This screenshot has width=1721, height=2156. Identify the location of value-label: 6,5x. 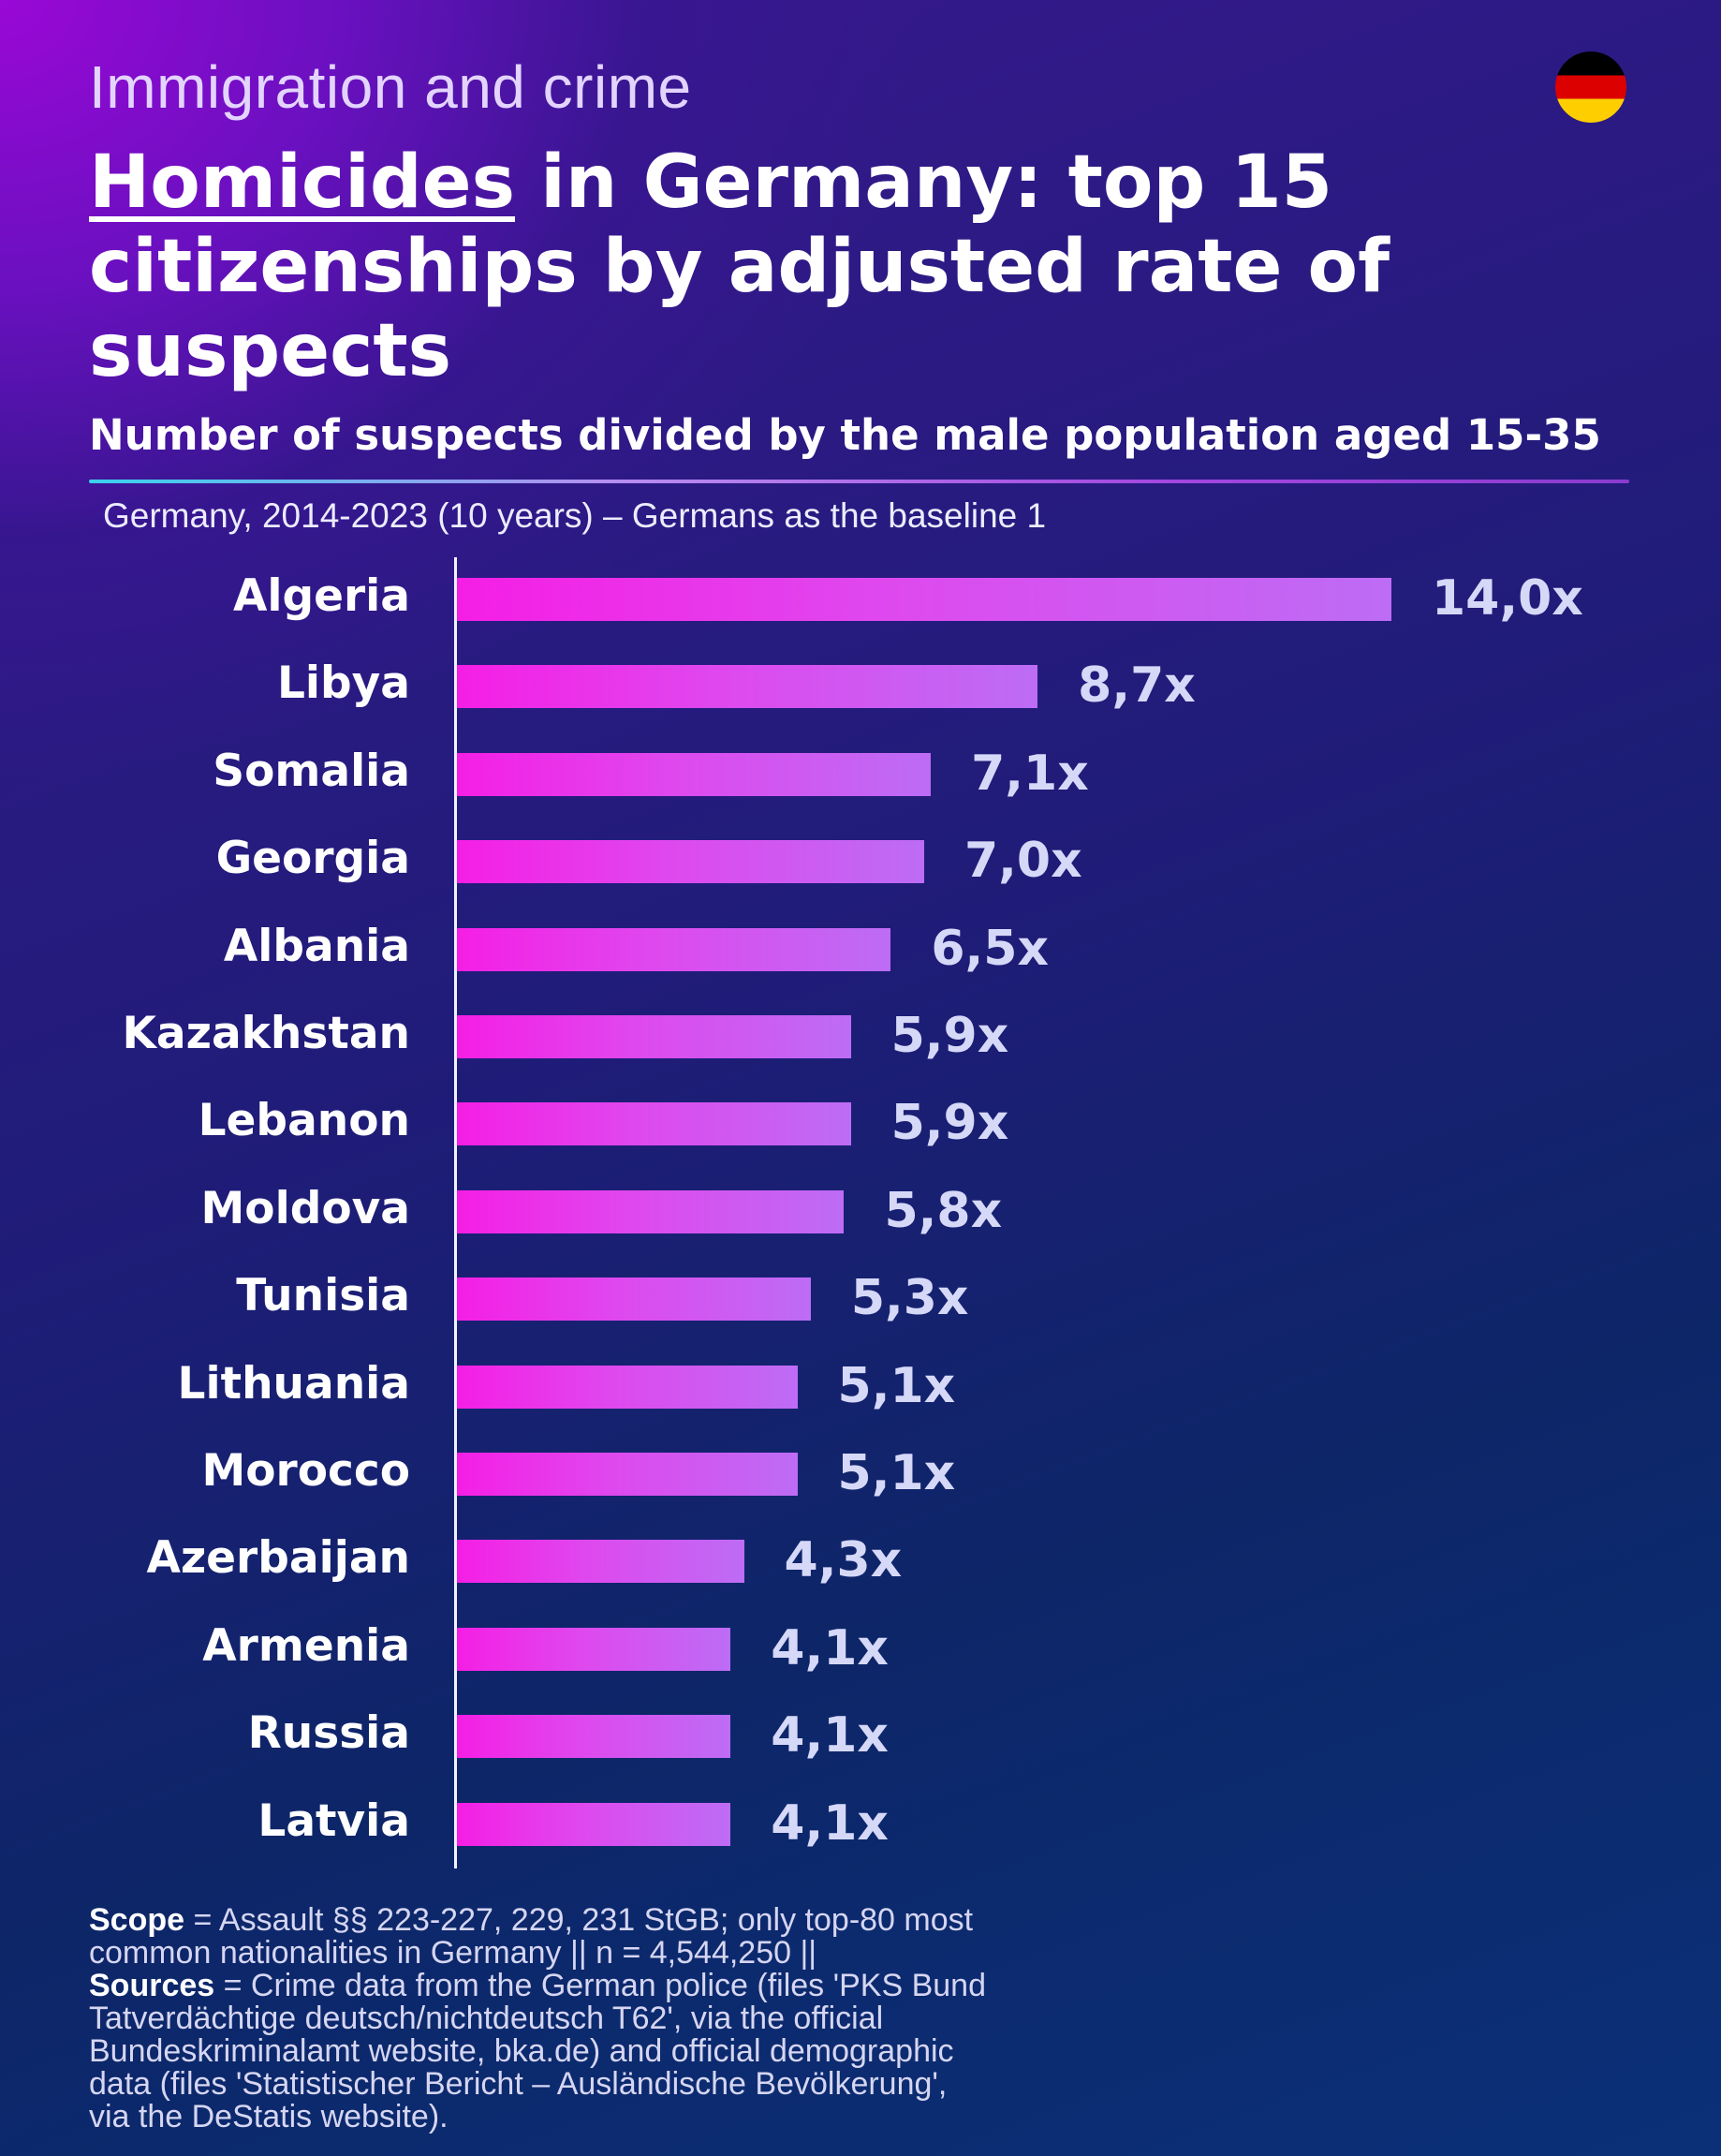
(990, 948).